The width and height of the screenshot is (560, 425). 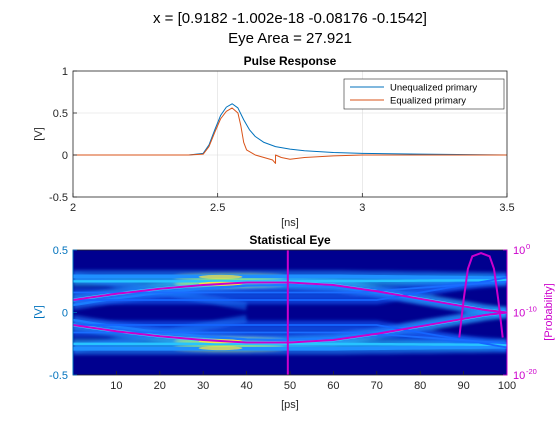 I want to click on eye-xtick-label: 80, so click(x=420, y=386).